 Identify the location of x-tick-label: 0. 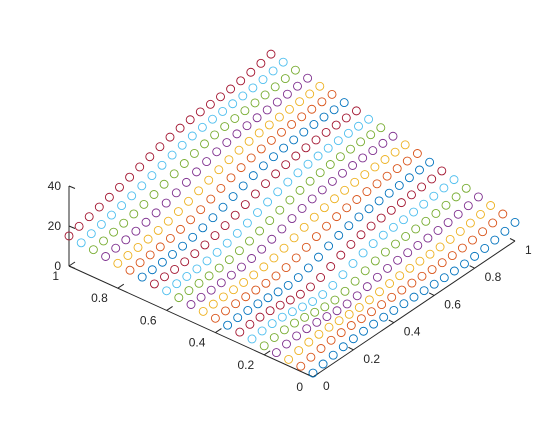
(326, 386).